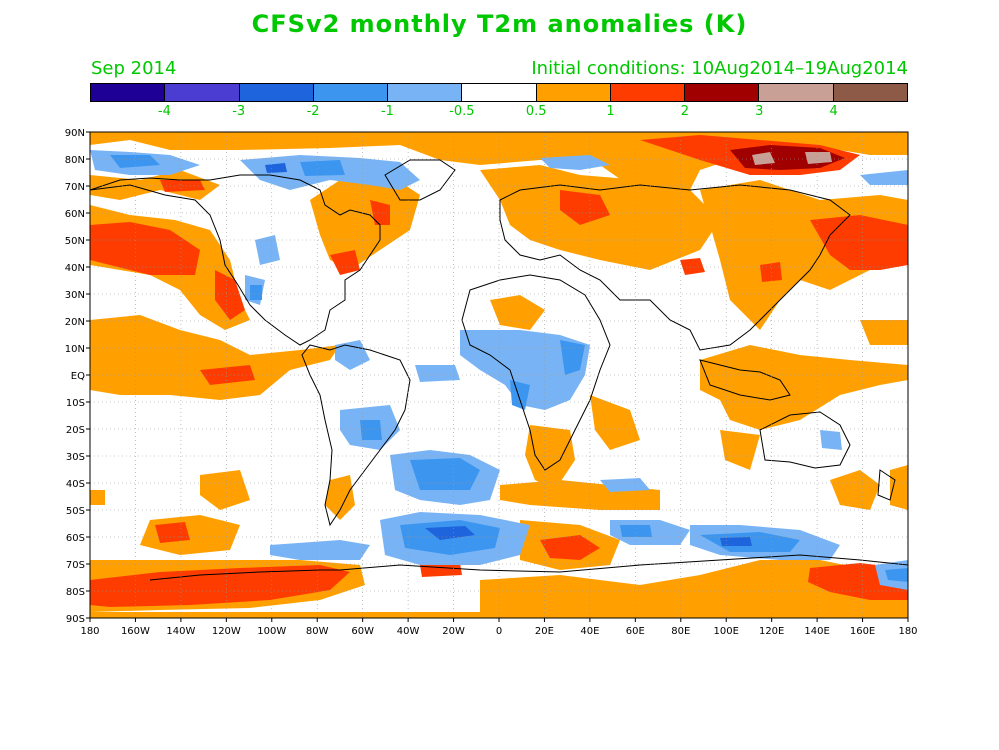 Image resolution: width=999 pixels, height=750 pixels. Describe the element at coordinates (544, 631) in the screenshot. I see `longitude-label: 20E` at that location.